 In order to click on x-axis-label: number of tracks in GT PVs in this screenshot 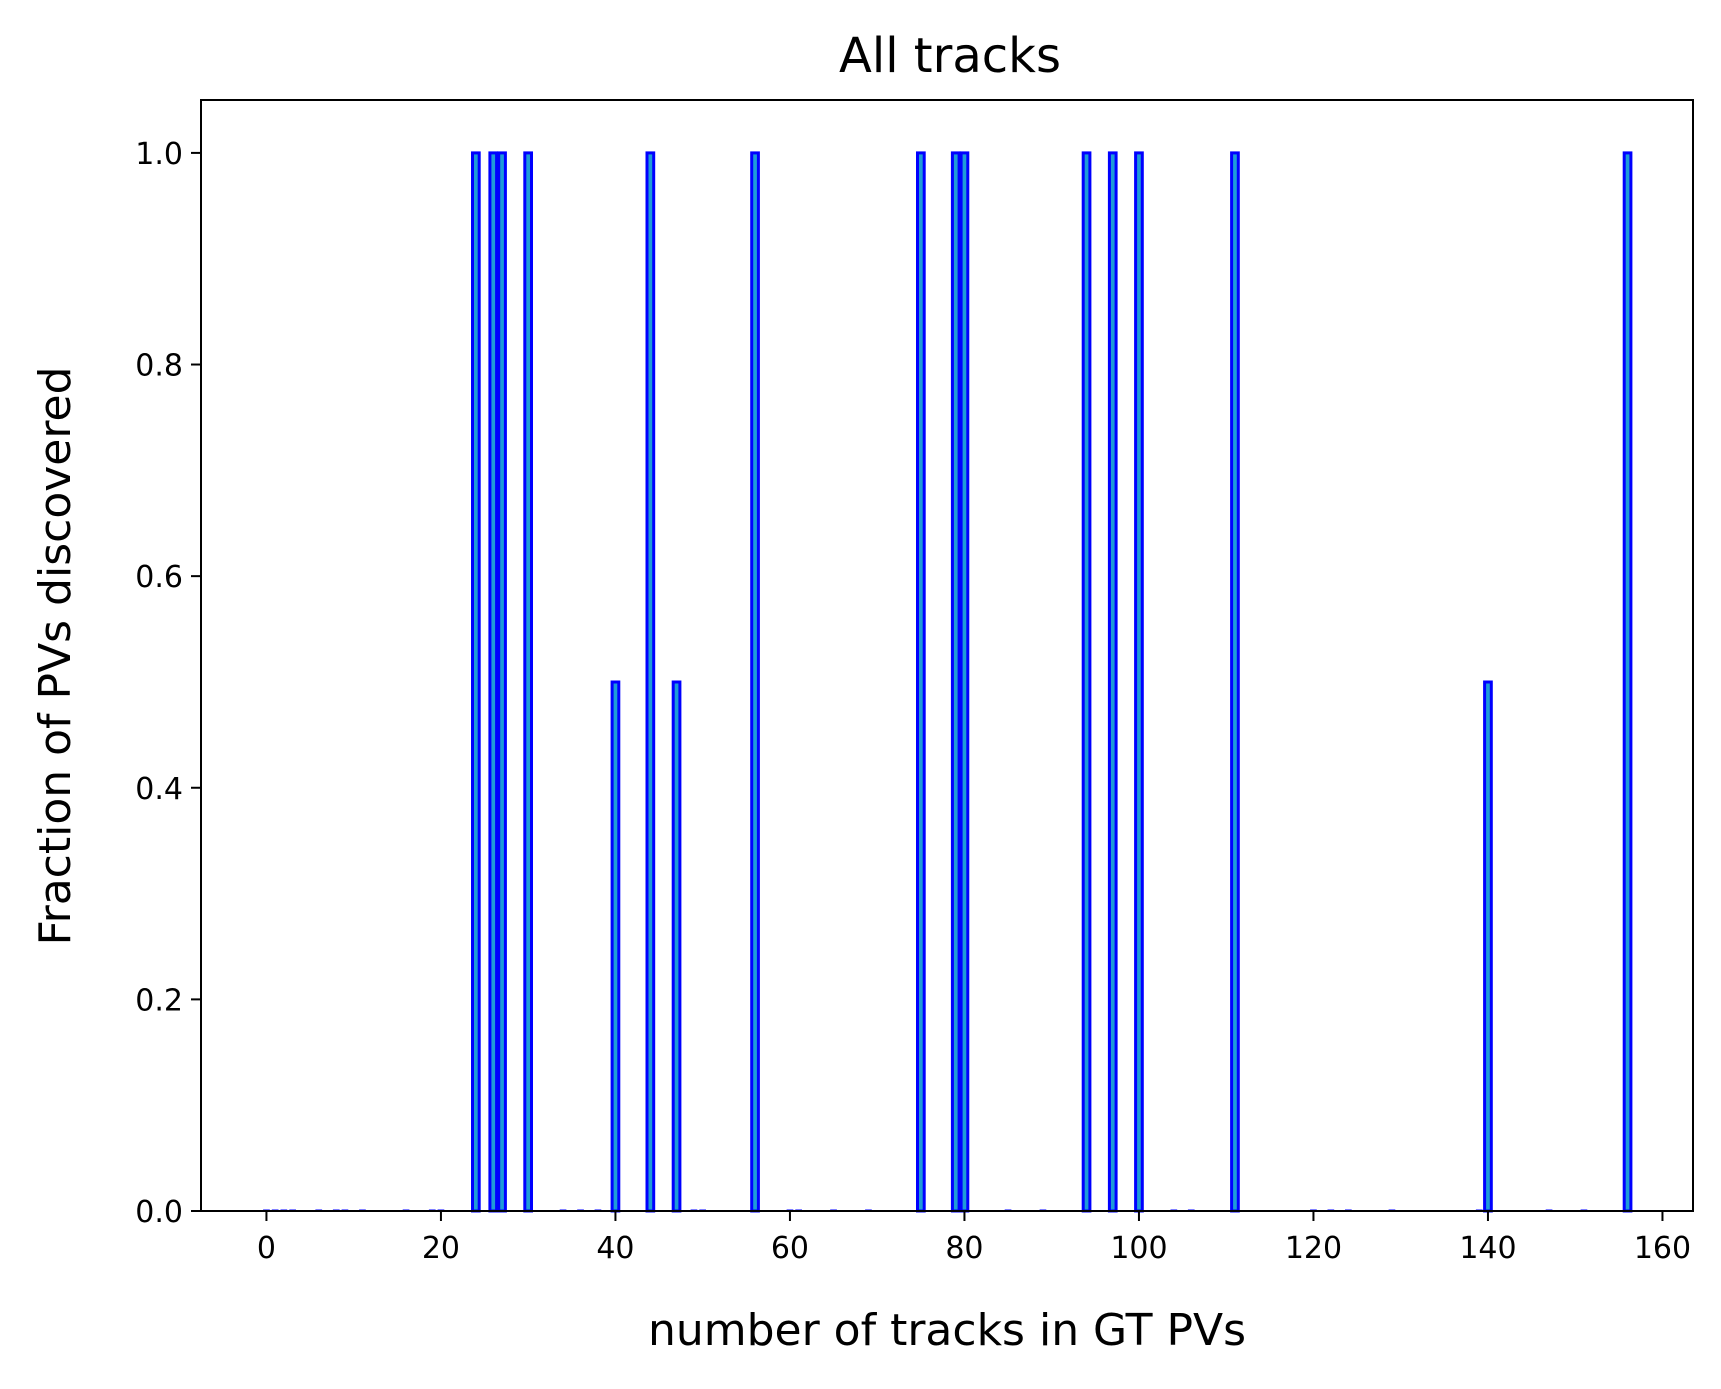, I will do `click(947, 1330)`.